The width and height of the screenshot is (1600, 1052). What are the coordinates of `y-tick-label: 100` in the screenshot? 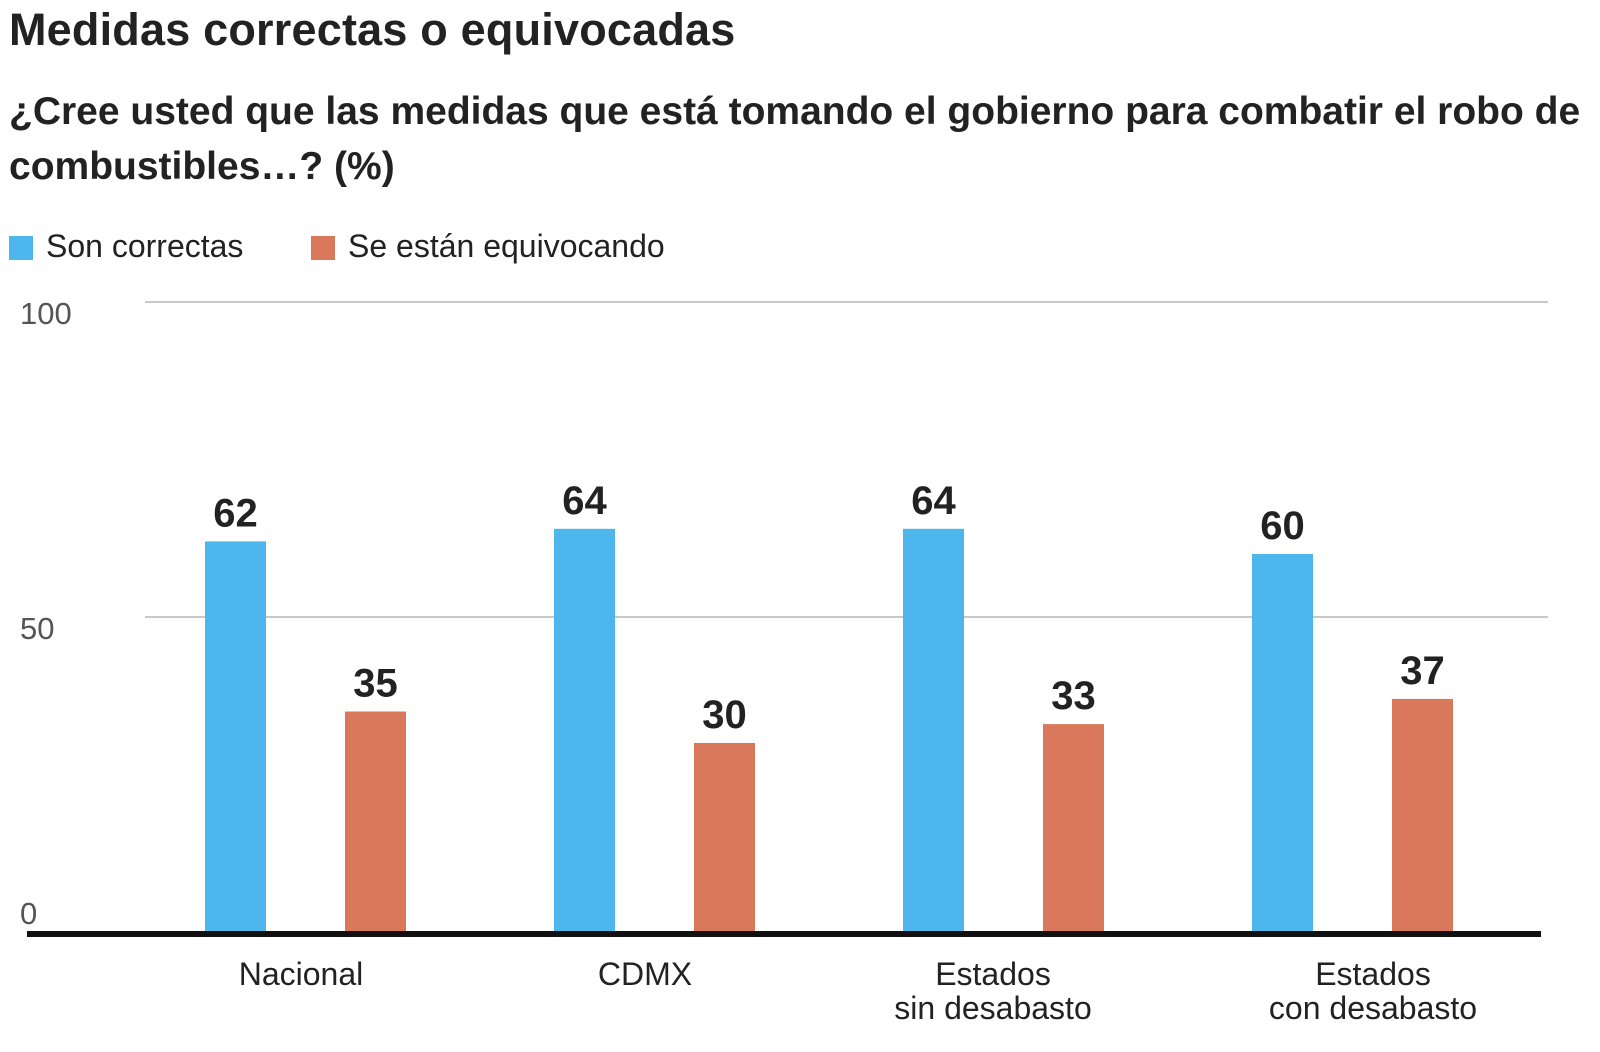 It's located at (46, 313).